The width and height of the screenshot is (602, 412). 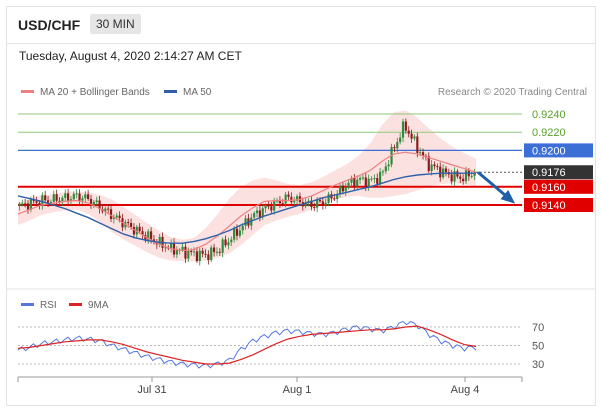 What do you see at coordinates (130, 56) in the screenshot?
I see `chart-datetime: Tuesday, August 4, 2020 2:14:27 AM CET` at bounding box center [130, 56].